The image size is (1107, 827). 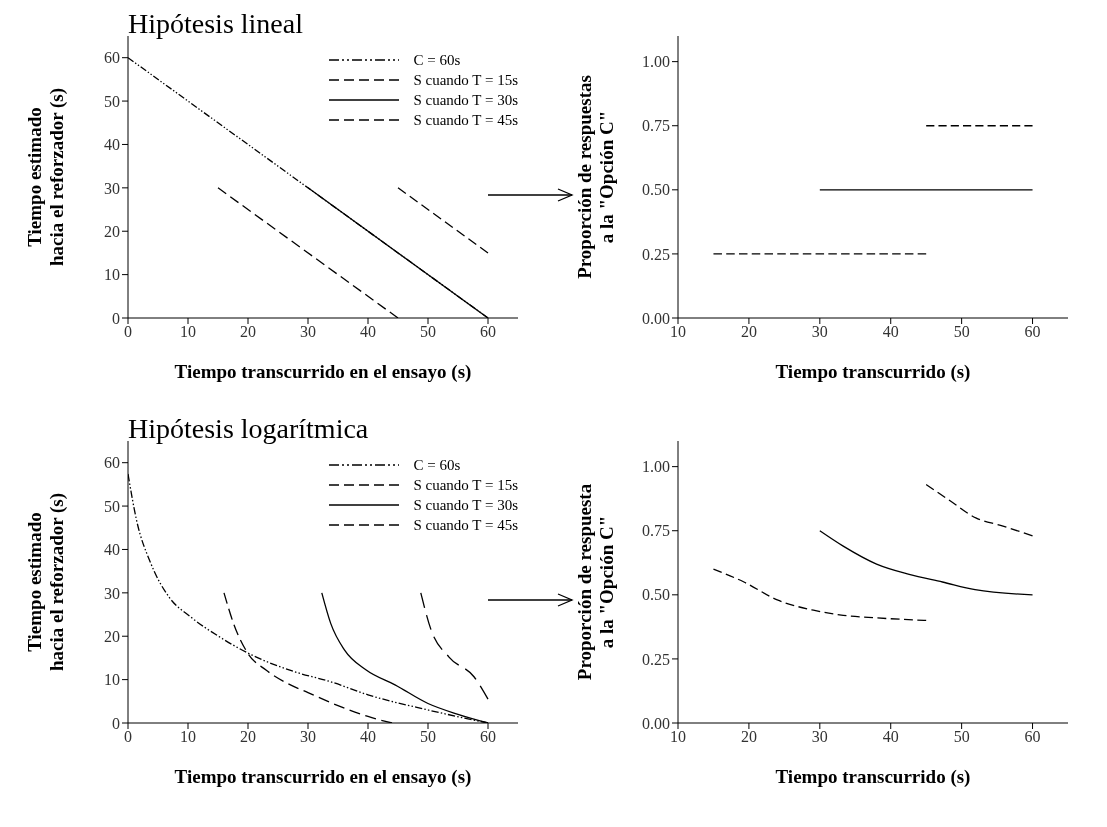 What do you see at coordinates (248, 429) in the screenshot?
I see `chart-title: Hipótesis logarítmica` at bounding box center [248, 429].